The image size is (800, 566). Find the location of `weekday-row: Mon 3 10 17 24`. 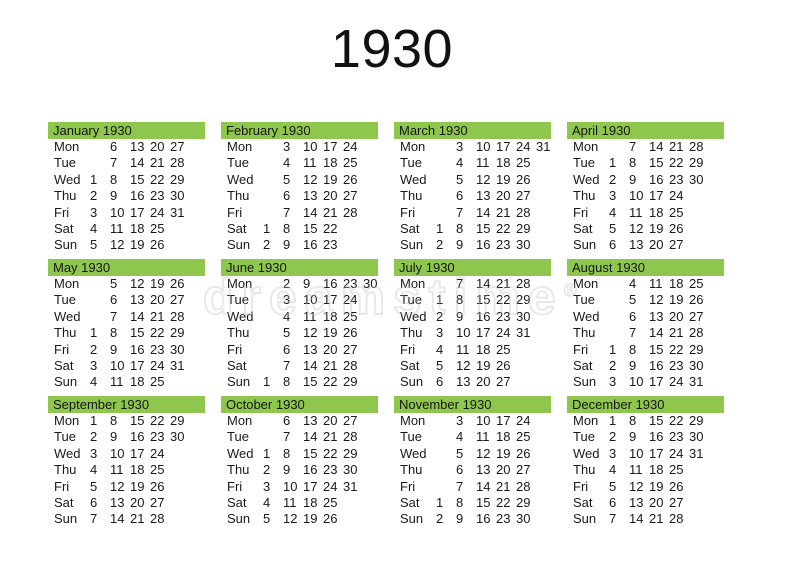

weekday-row: Mon 3 10 17 24 is located at coordinates (299, 147).